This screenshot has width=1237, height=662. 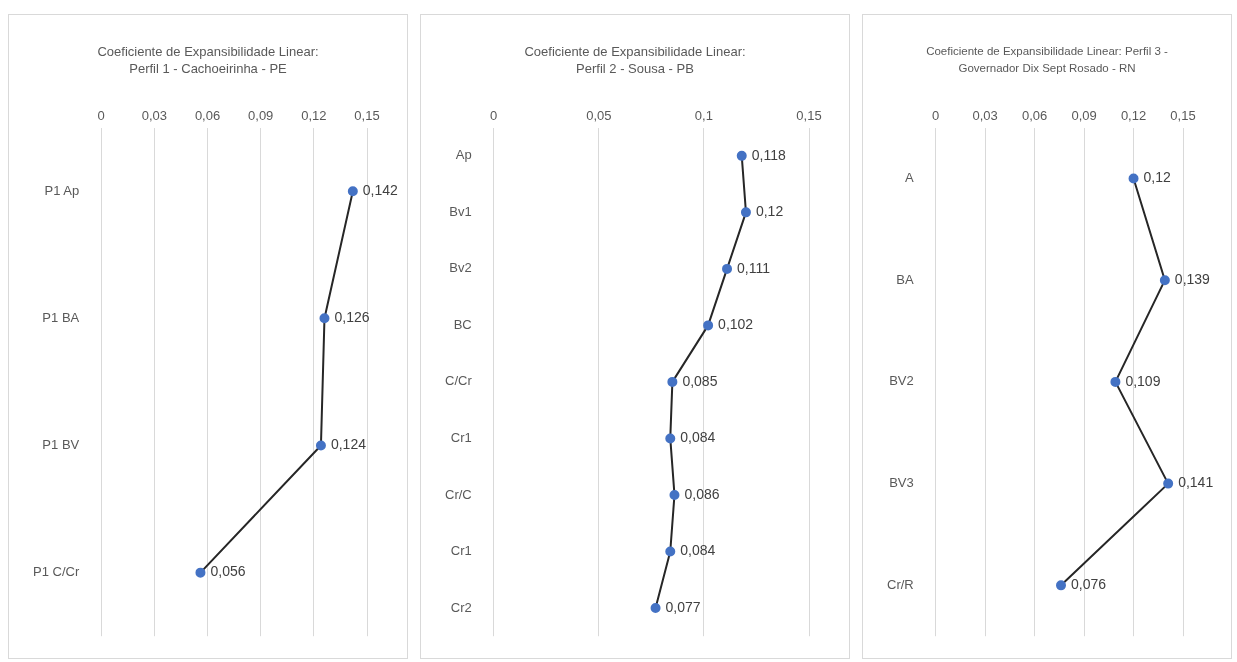 What do you see at coordinates (703, 116) in the screenshot?
I see `x-tick-label: 0,1` at bounding box center [703, 116].